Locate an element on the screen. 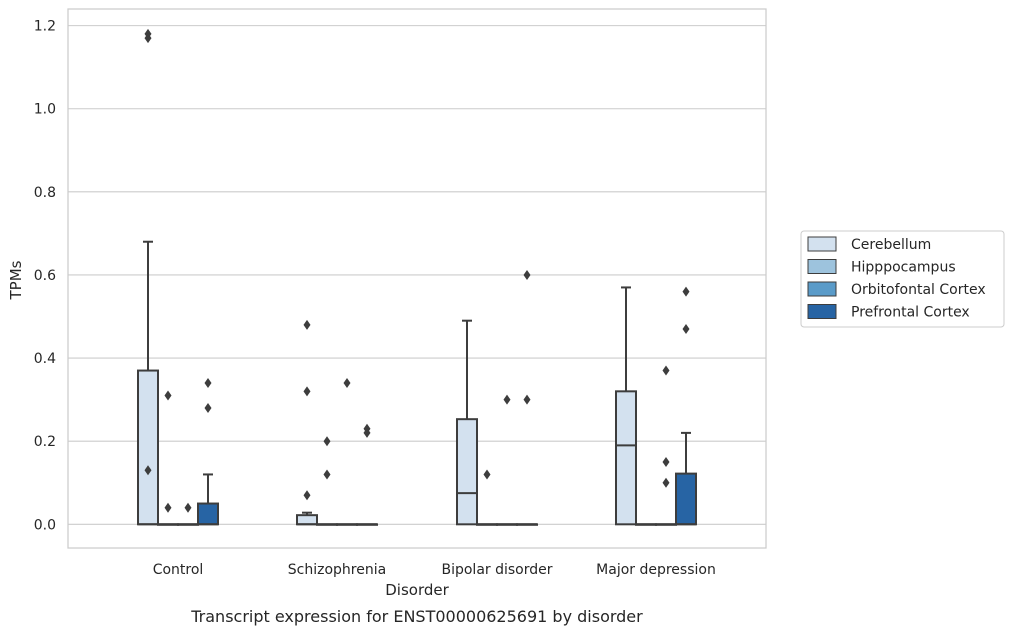 The image size is (1014, 634). legend-label: Orbitofontal Cortex is located at coordinates (918, 290).